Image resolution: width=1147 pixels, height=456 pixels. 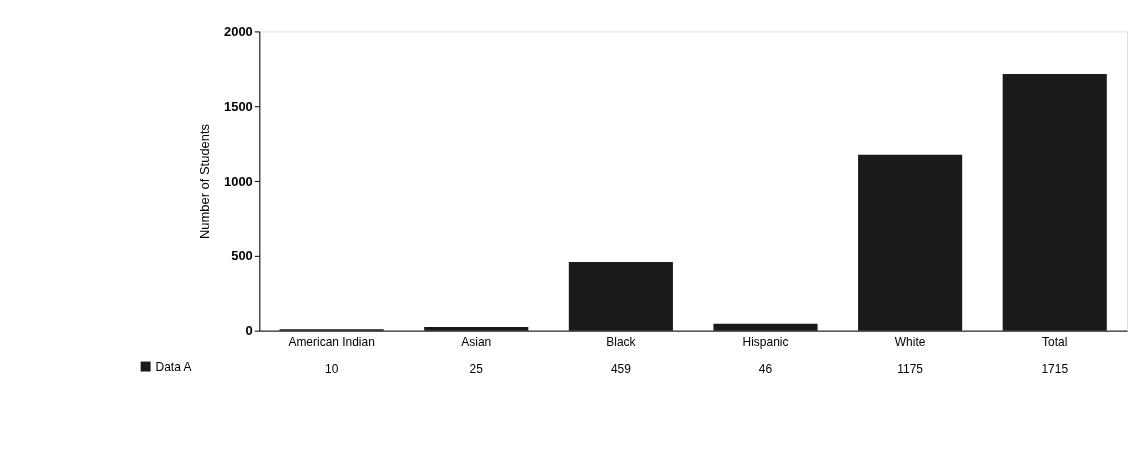 What do you see at coordinates (621, 368) in the screenshot?
I see `data-label: 459` at bounding box center [621, 368].